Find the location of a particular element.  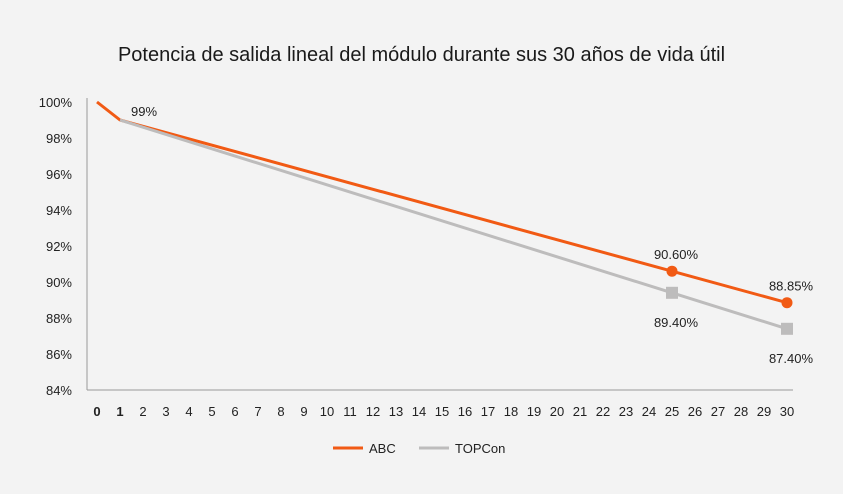

y-tick-label: 88% is located at coordinates (59, 318).